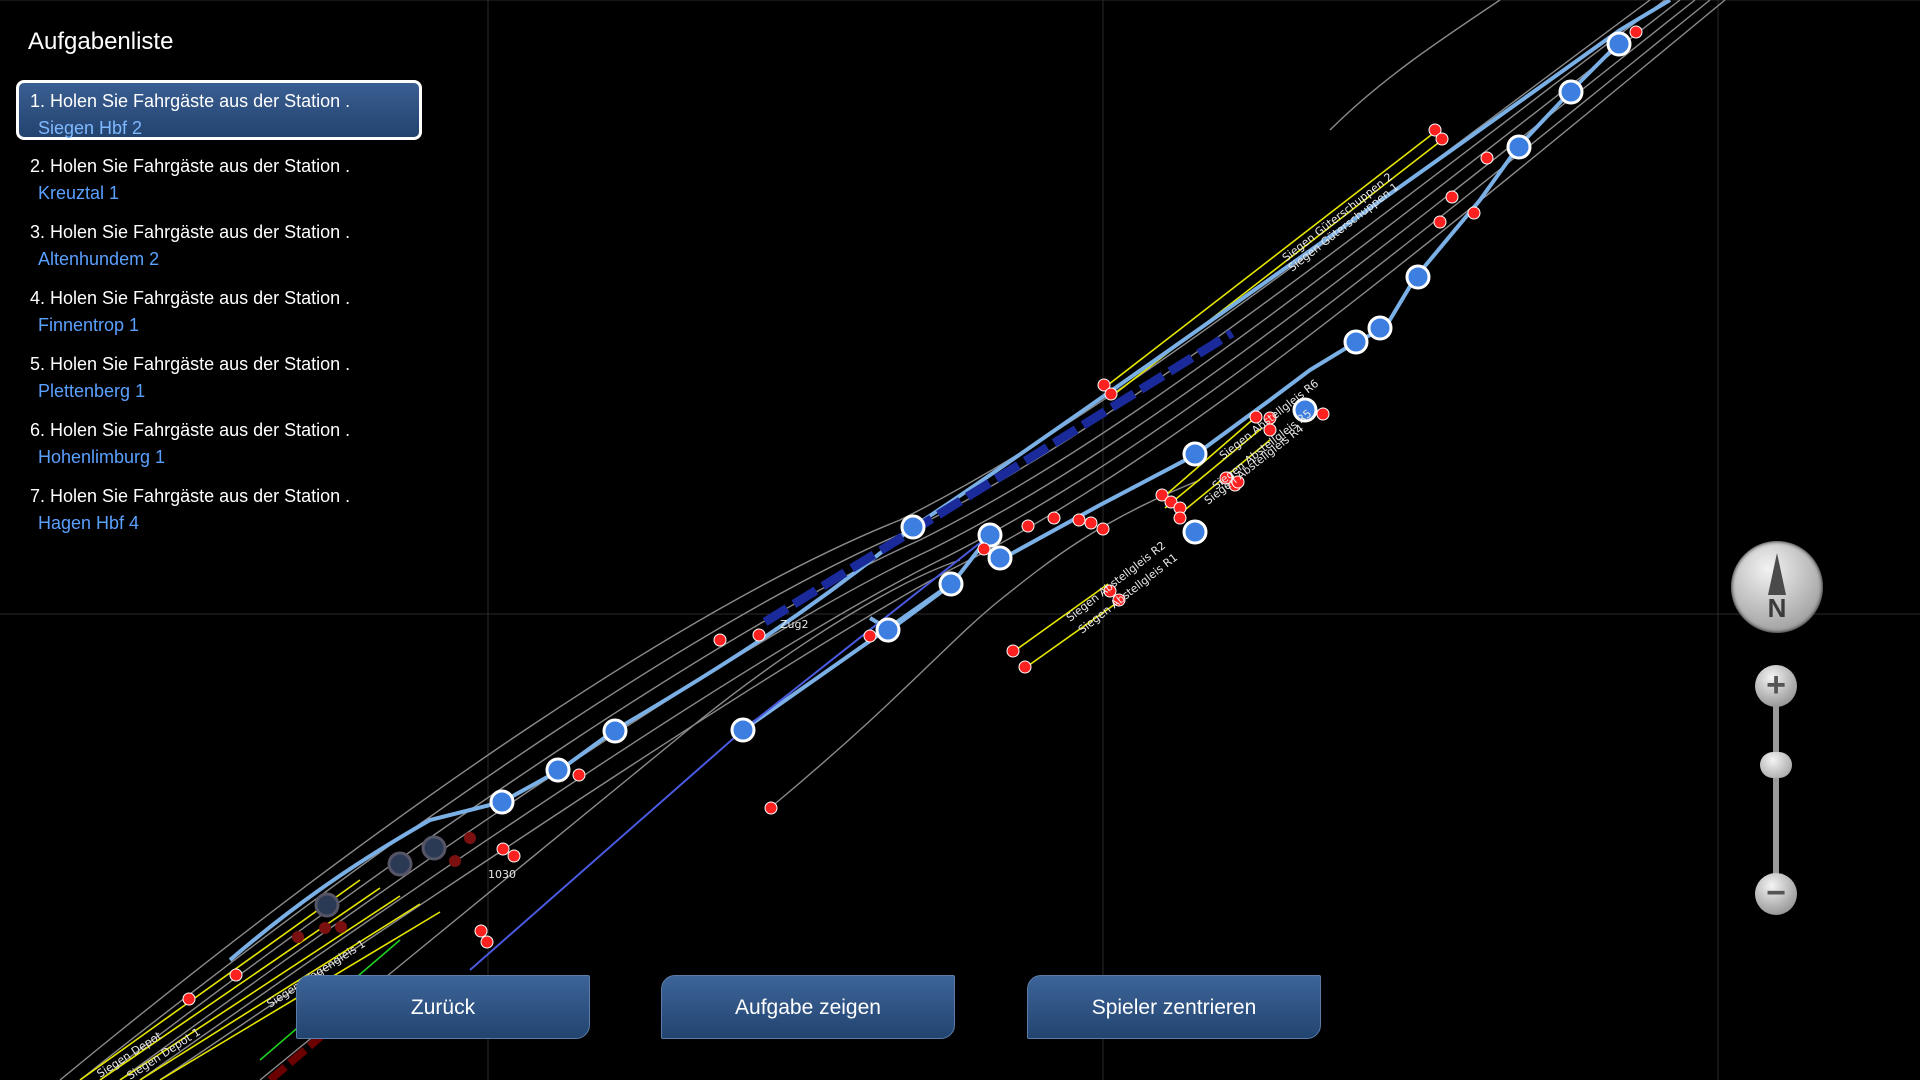  Describe the element at coordinates (380, 876) in the screenshot. I see `station-nodes-dim` at that location.